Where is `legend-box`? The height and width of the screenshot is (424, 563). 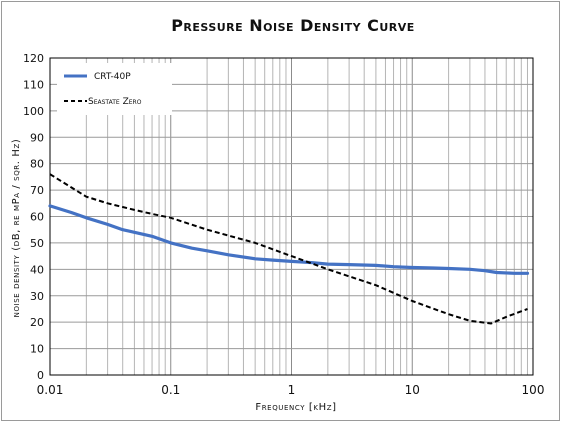 legend-box is located at coordinates (114, 89).